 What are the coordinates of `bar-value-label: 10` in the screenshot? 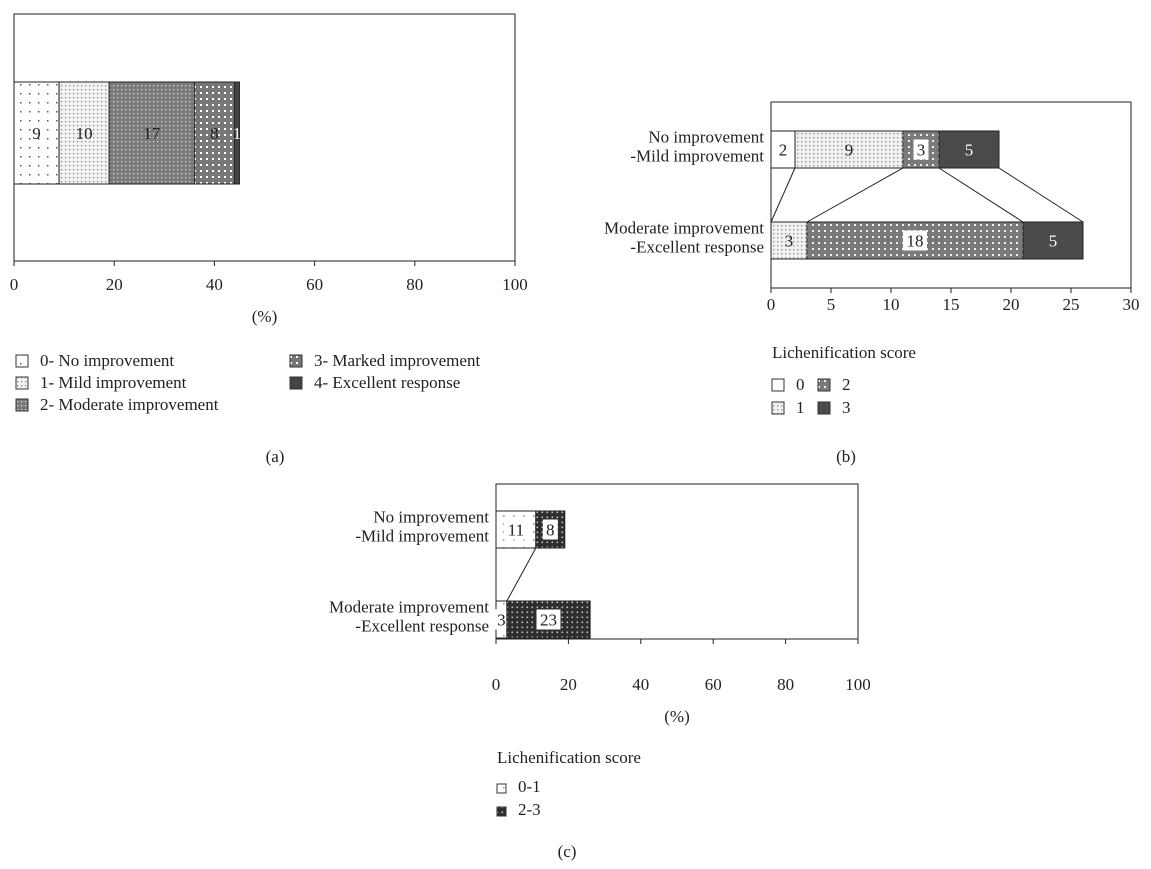 It's located at (84, 133).